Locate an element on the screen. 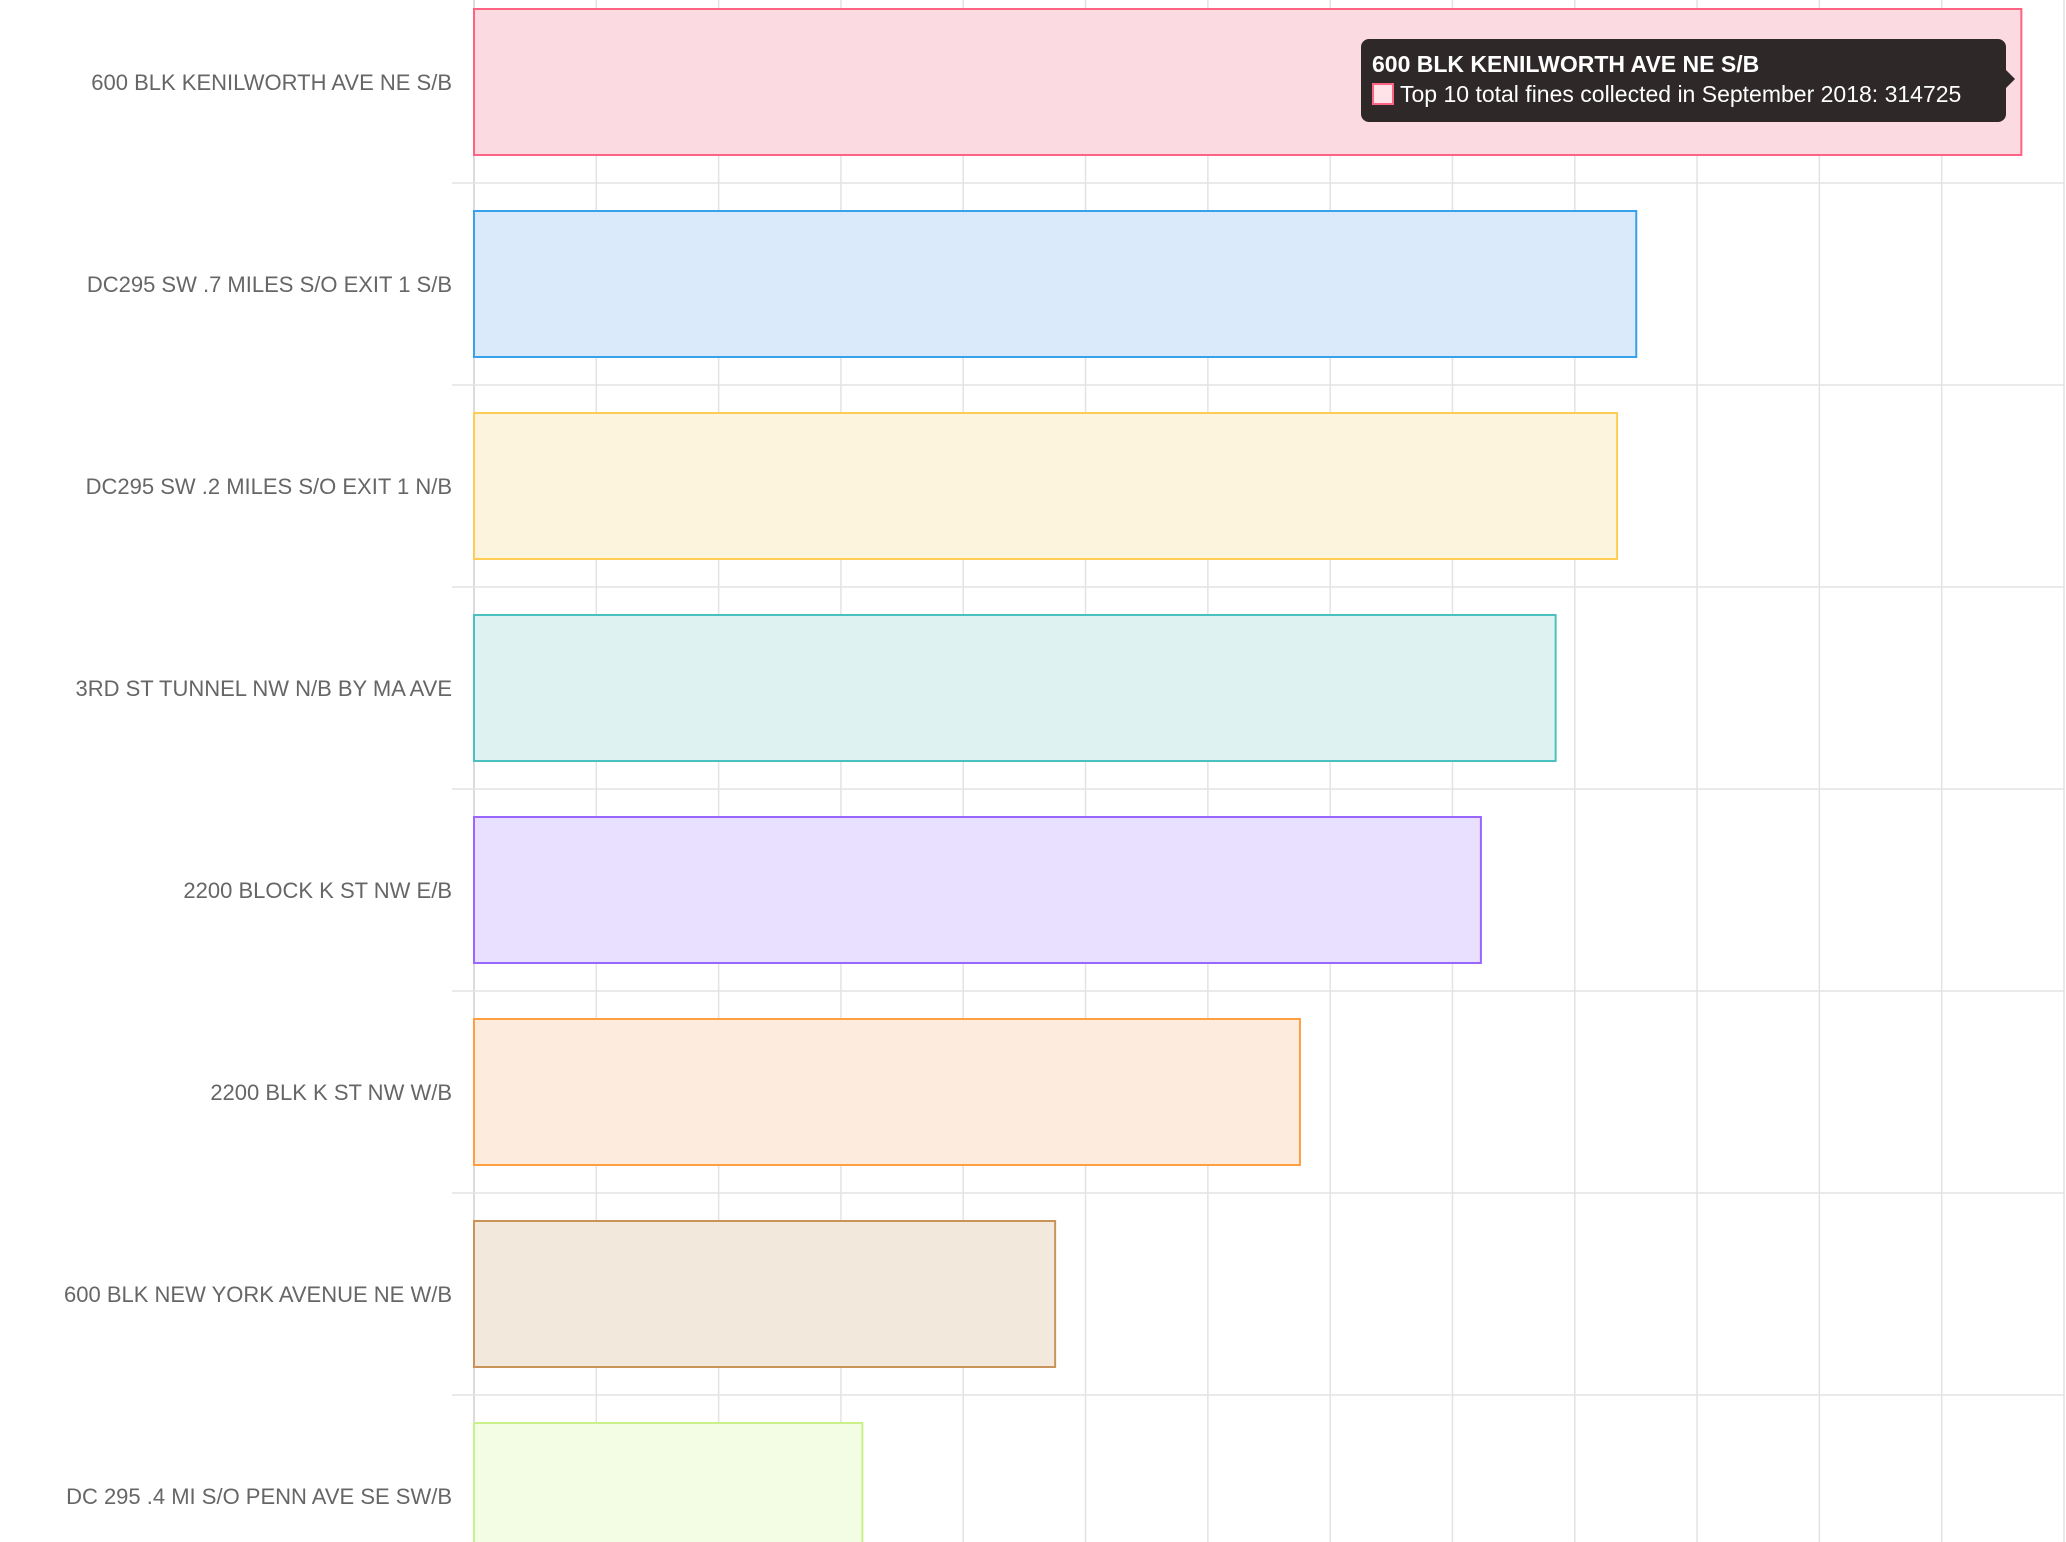  category-label: 600 BLK NEW YORK AVENUE NE W/B is located at coordinates (258, 1294).